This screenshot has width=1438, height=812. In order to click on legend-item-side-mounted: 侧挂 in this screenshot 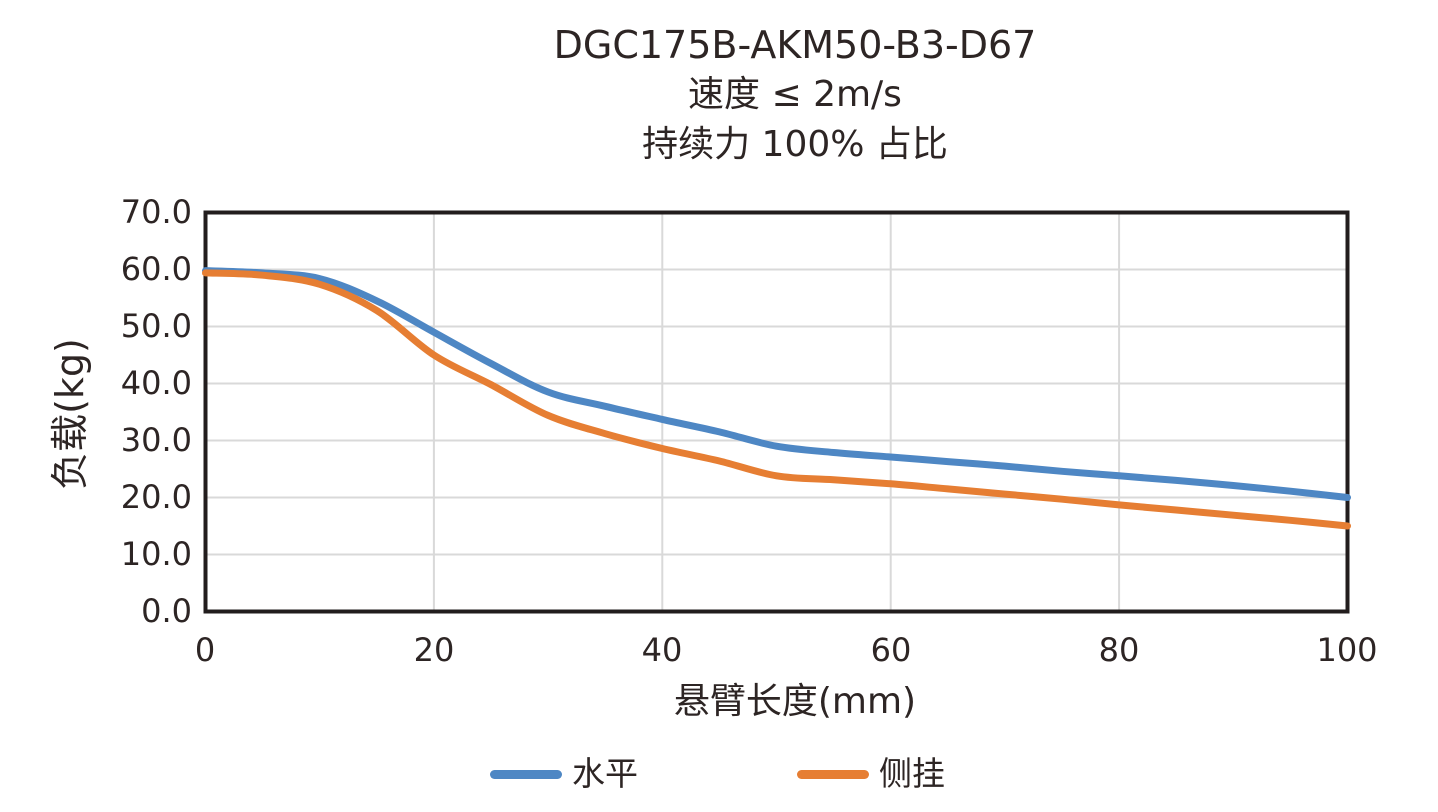, I will do `click(871, 774)`.